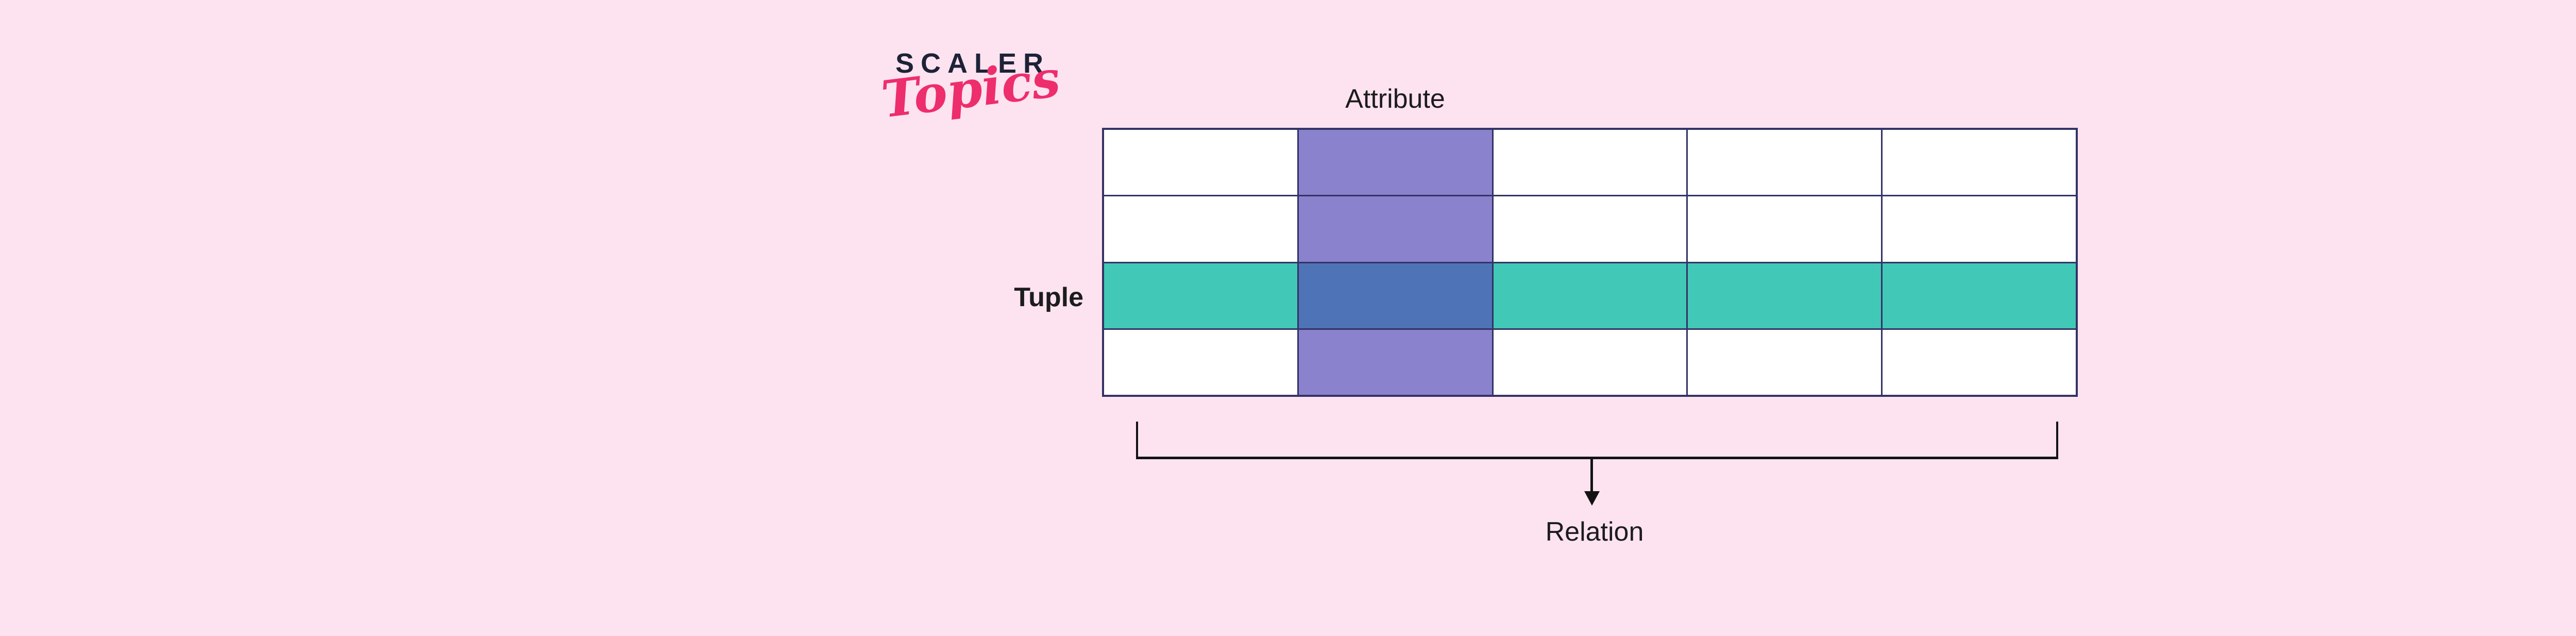 The image size is (2576, 636). I want to click on scaler-topics-logo: SCALER Topics, so click(989, 89).